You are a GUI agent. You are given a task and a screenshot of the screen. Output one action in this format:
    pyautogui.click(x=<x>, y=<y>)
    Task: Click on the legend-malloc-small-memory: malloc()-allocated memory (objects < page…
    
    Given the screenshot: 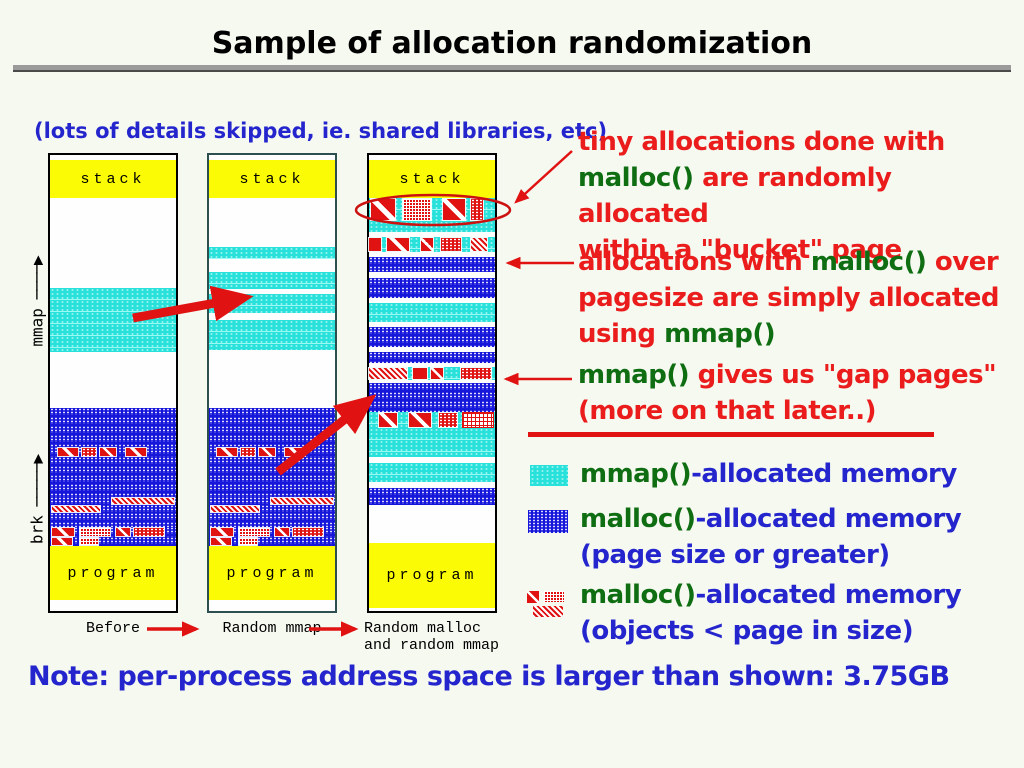 What is the action you would take?
    pyautogui.click(x=771, y=613)
    